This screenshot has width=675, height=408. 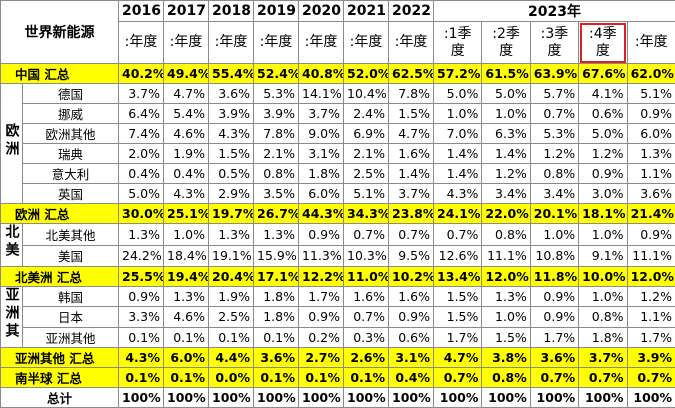 I want to click on year-header: 2023年, so click(x=554, y=11).